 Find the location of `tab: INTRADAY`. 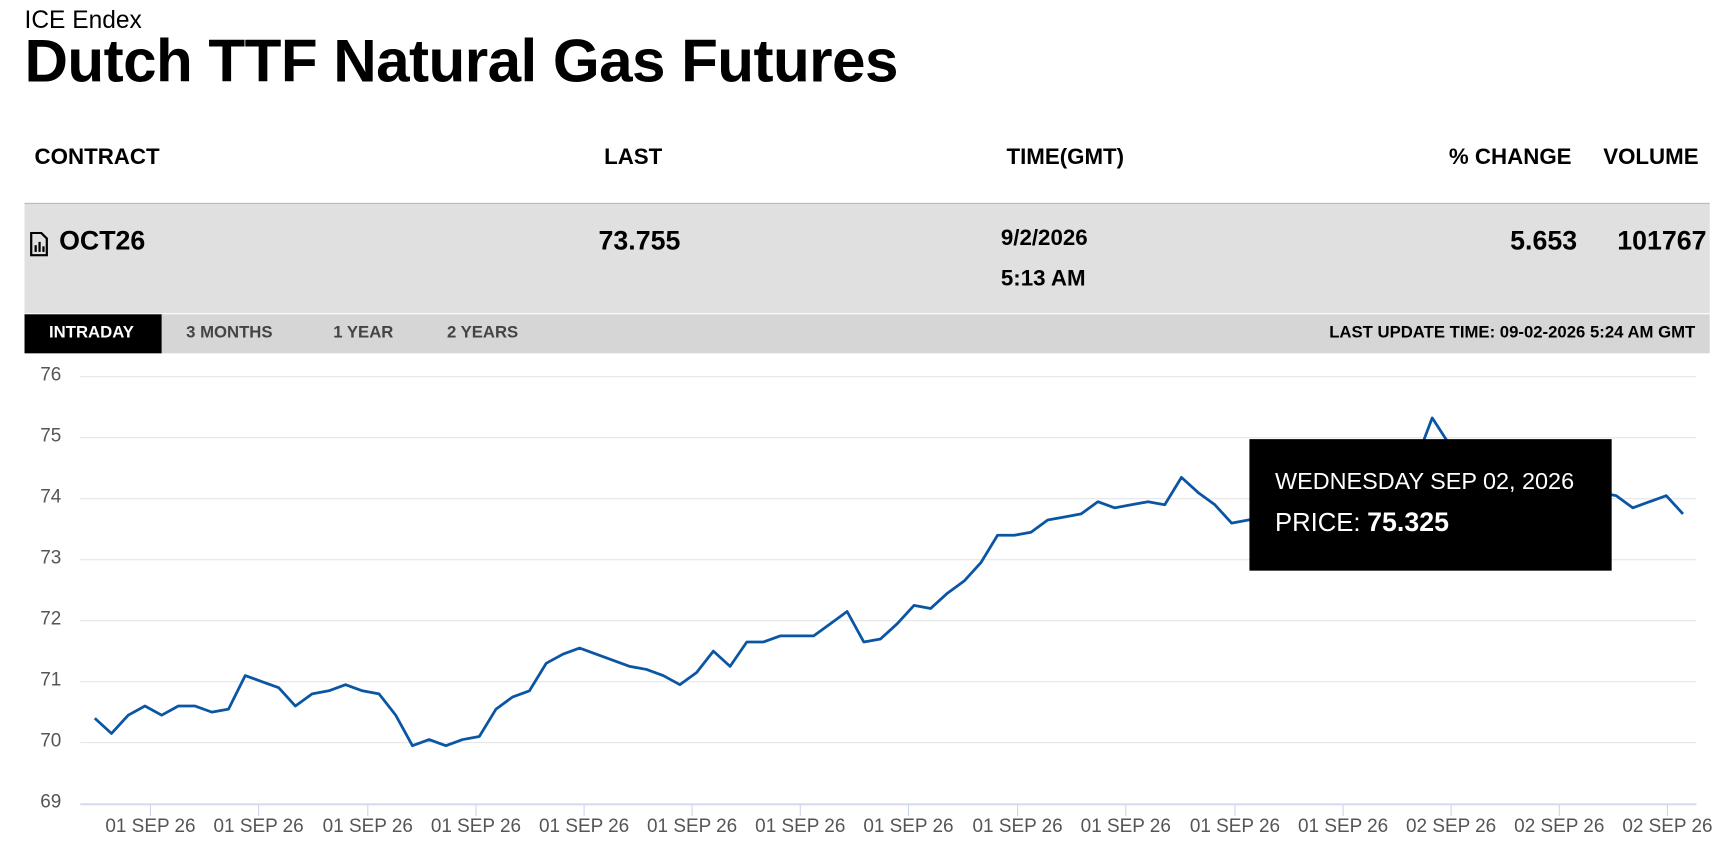

tab: INTRADAY is located at coordinates (91, 333).